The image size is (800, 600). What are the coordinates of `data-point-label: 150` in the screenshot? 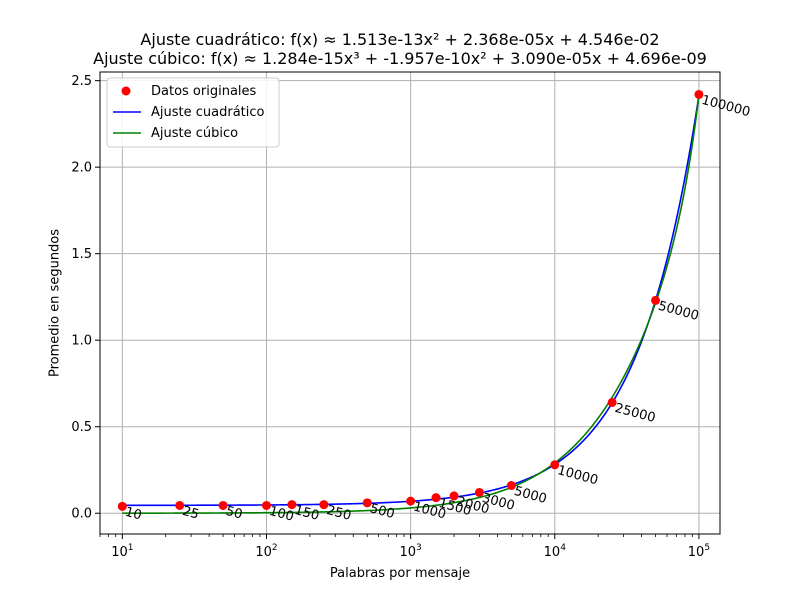 It's located at (307, 513).